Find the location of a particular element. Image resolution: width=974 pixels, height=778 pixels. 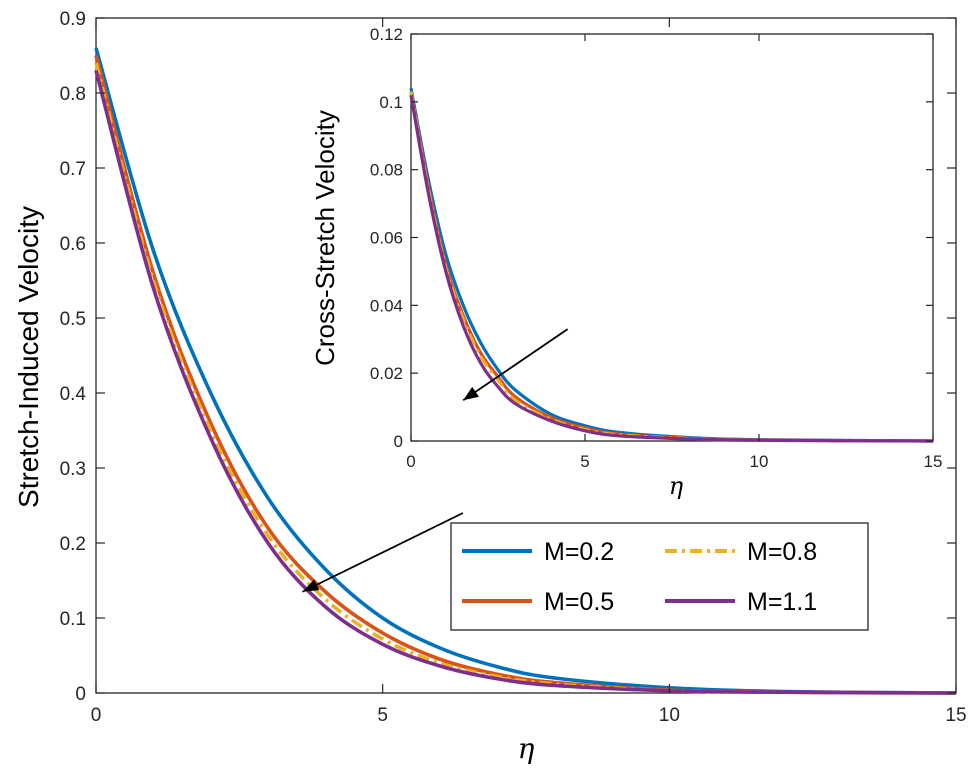

main-y-tick-label: 0.4 is located at coordinates (73, 394).